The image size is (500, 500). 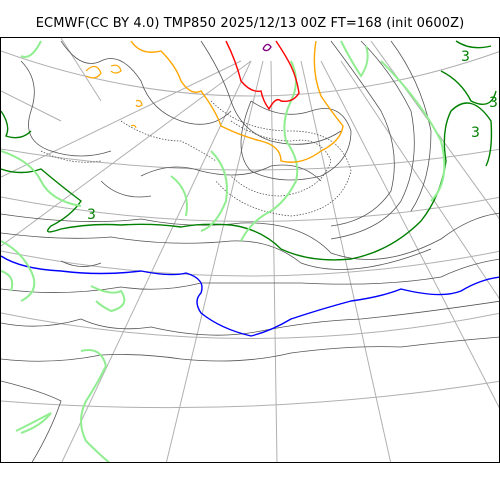 What do you see at coordinates (267, 47) in the screenshot?
I see `warm-isotherm-purple` at bounding box center [267, 47].